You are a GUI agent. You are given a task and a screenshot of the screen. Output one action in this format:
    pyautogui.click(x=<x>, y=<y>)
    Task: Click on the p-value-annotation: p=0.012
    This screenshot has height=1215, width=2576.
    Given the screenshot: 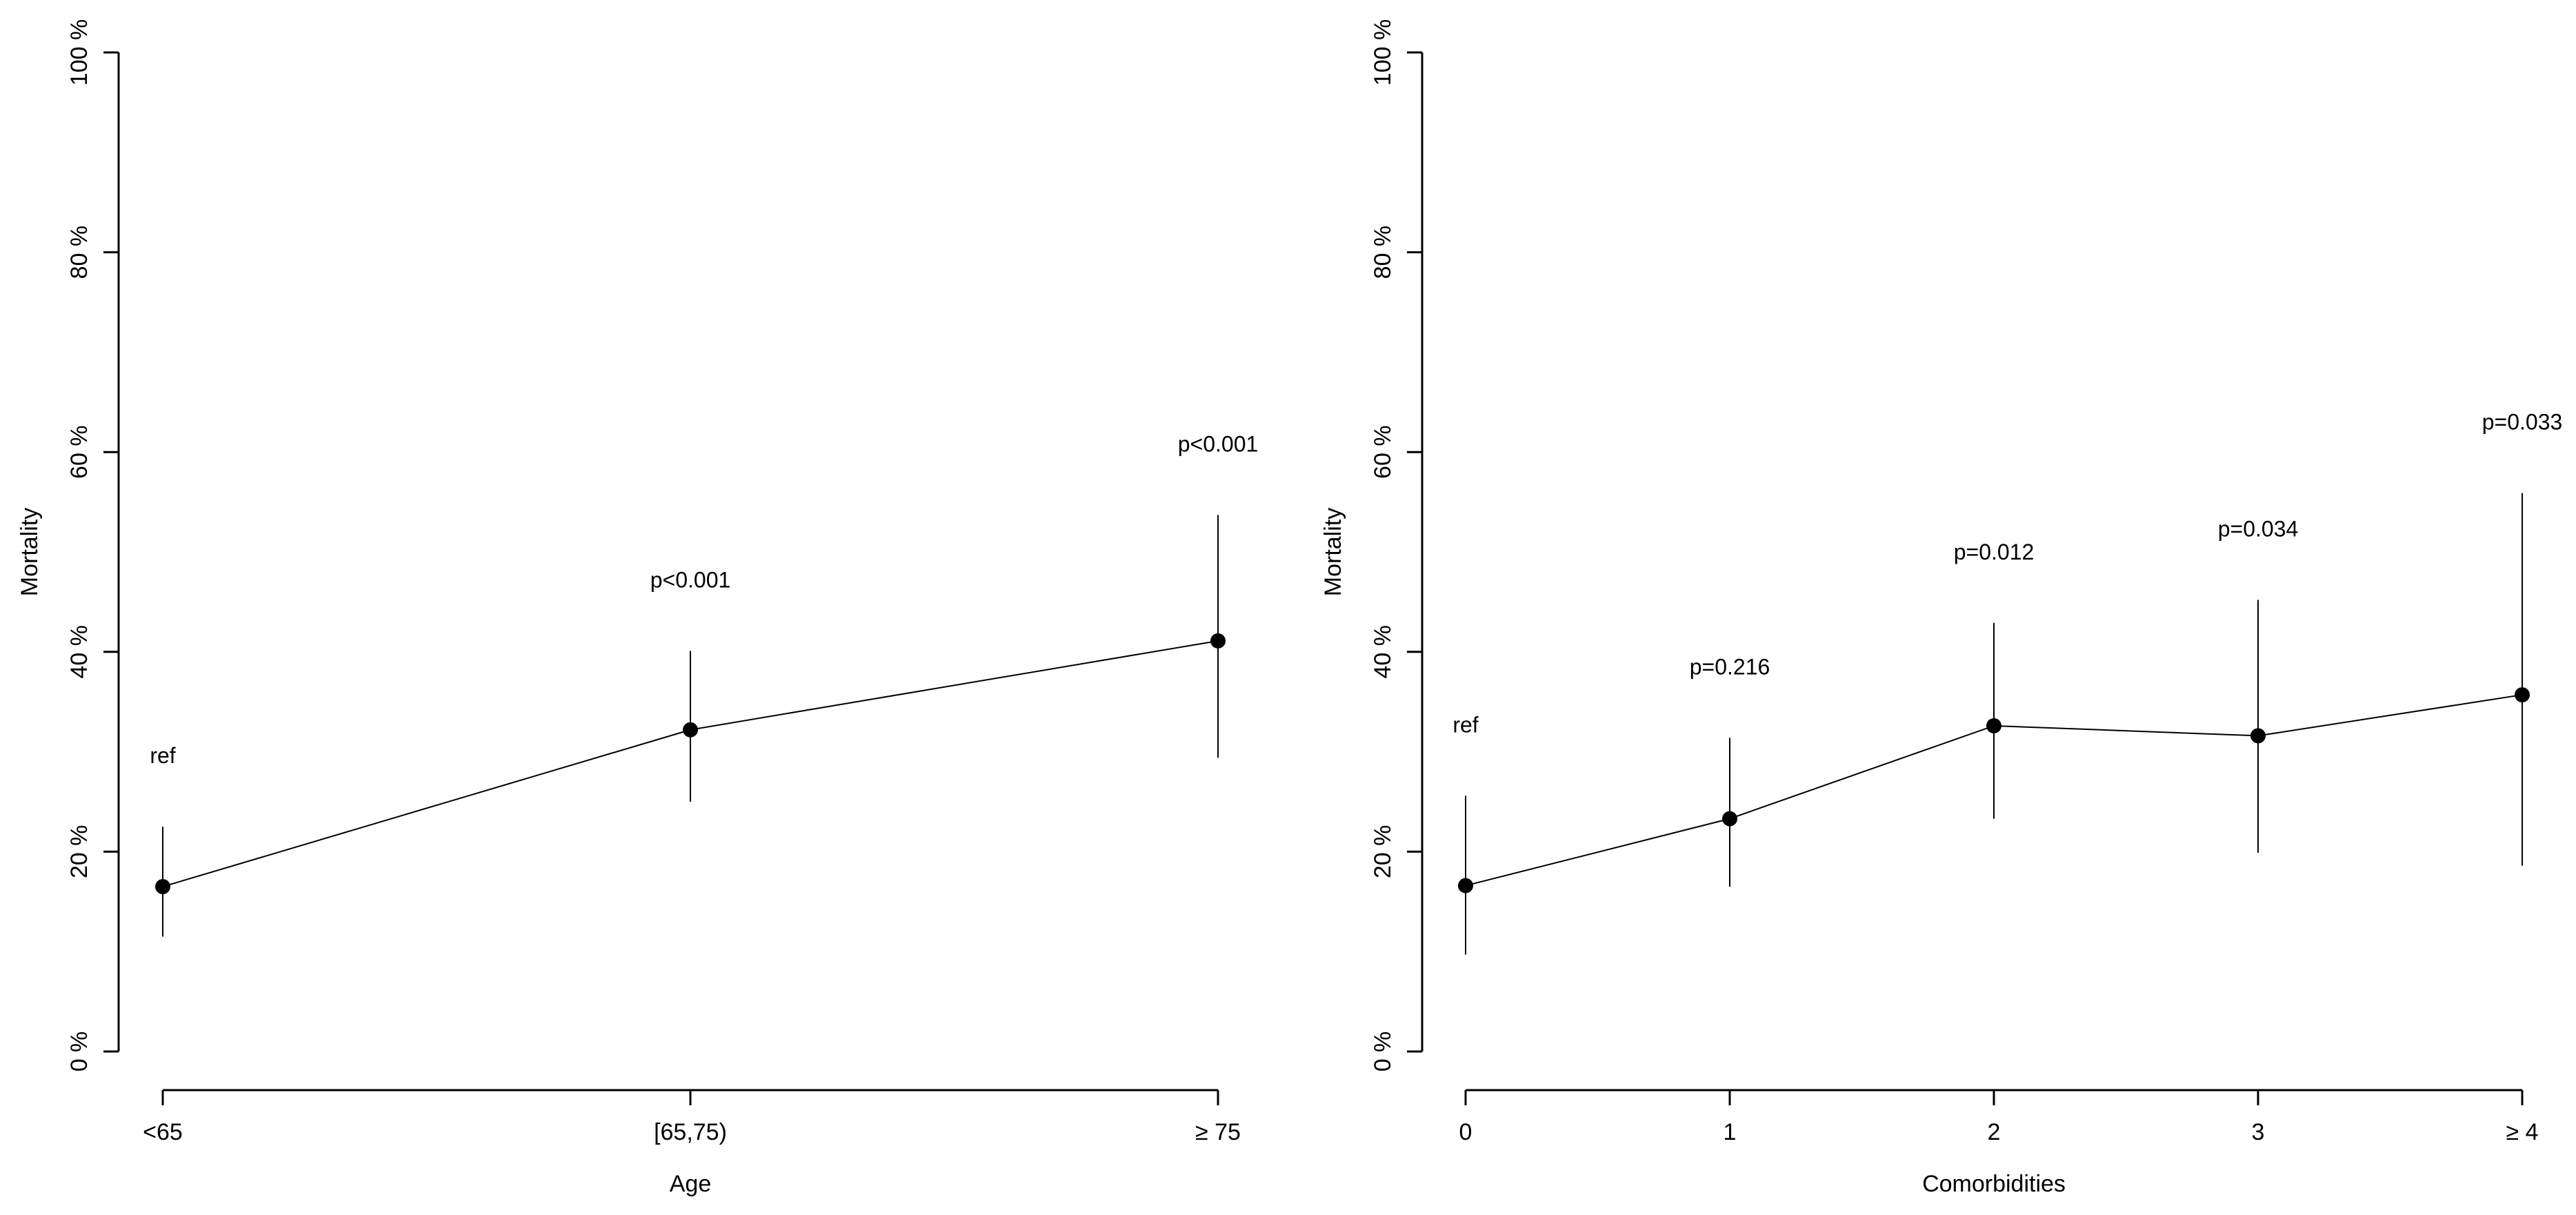 What is the action you would take?
    pyautogui.click(x=1994, y=552)
    